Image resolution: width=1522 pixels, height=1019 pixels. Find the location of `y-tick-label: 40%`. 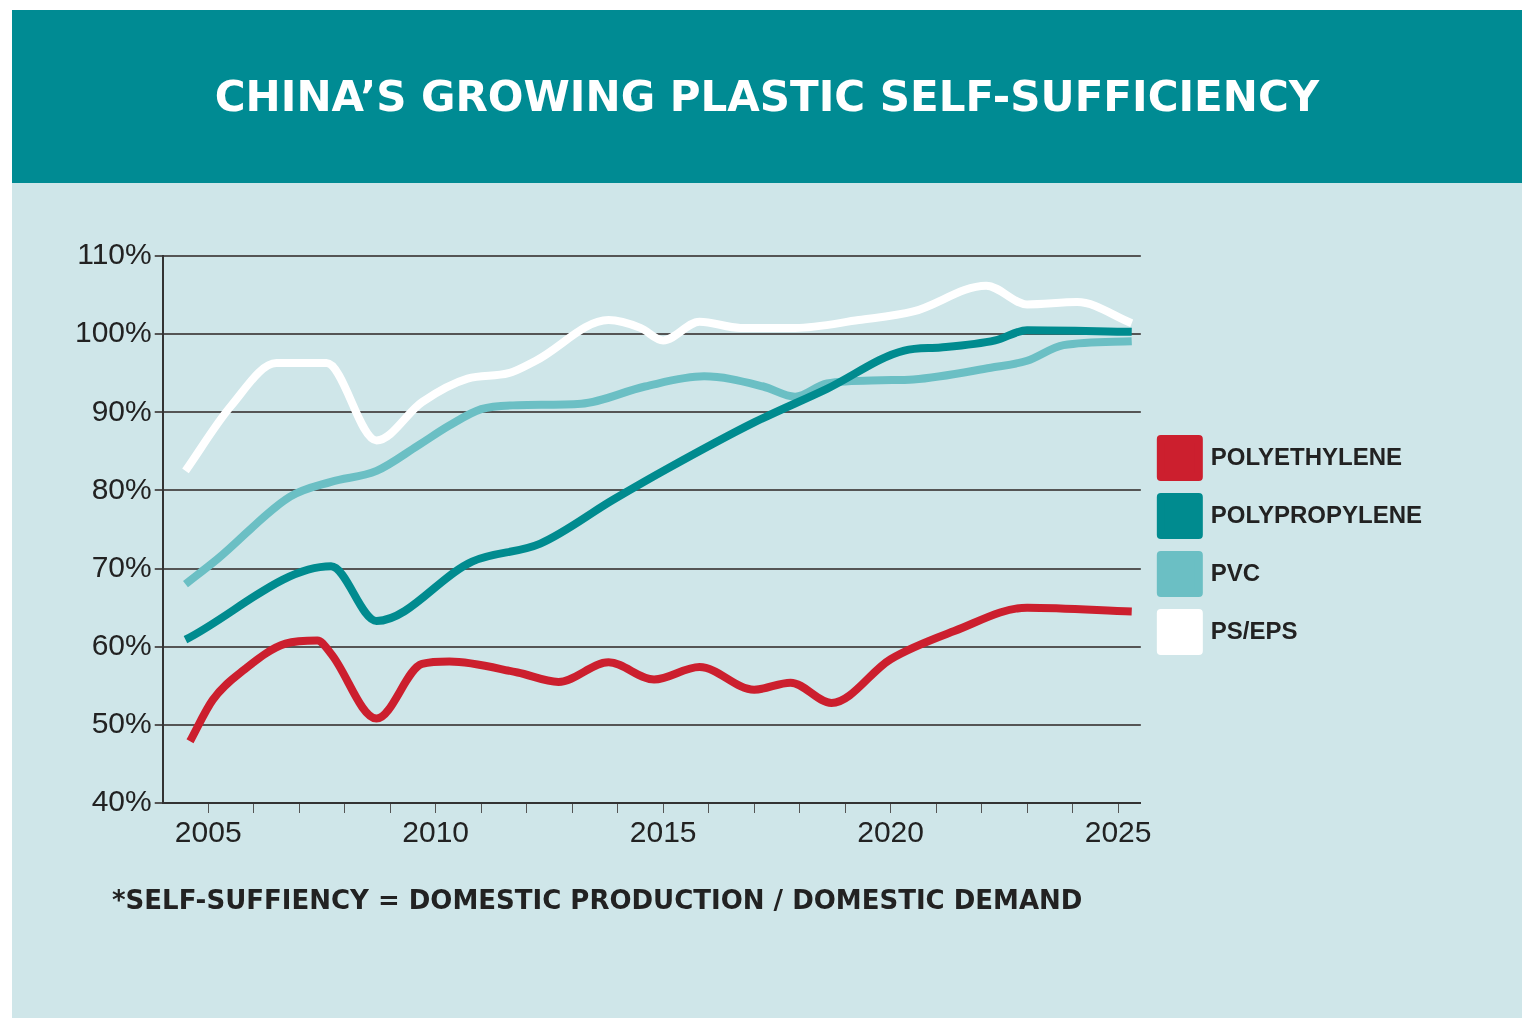

y-tick-label: 40% is located at coordinates (121, 801).